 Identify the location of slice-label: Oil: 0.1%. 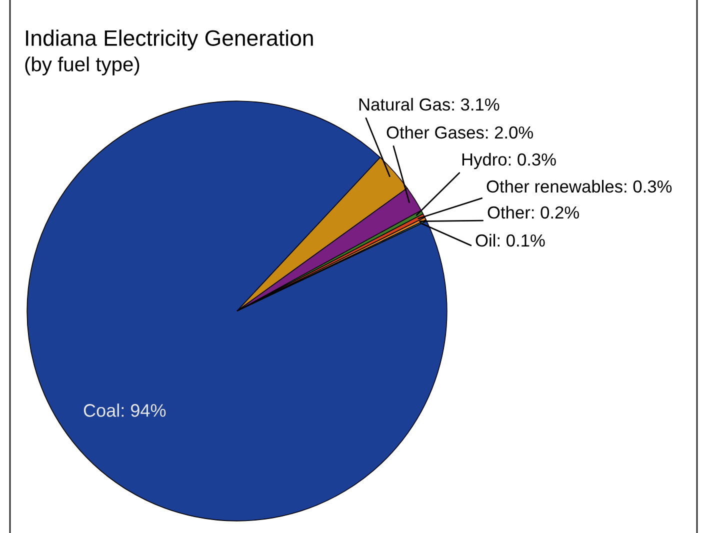
(510, 240).